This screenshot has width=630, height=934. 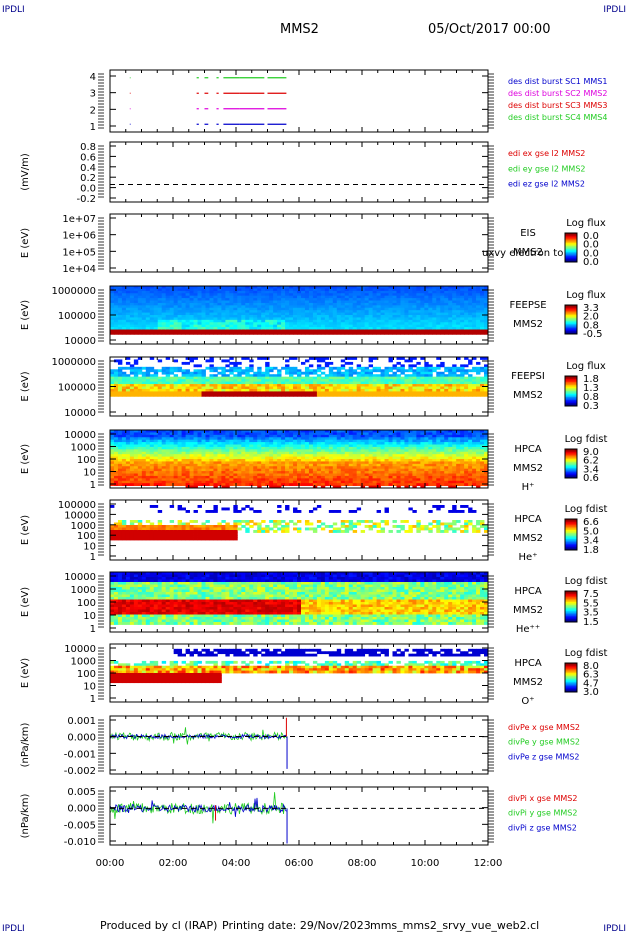 What do you see at coordinates (527, 305) in the screenshot?
I see `panel-label: FEEPSE` at bounding box center [527, 305].